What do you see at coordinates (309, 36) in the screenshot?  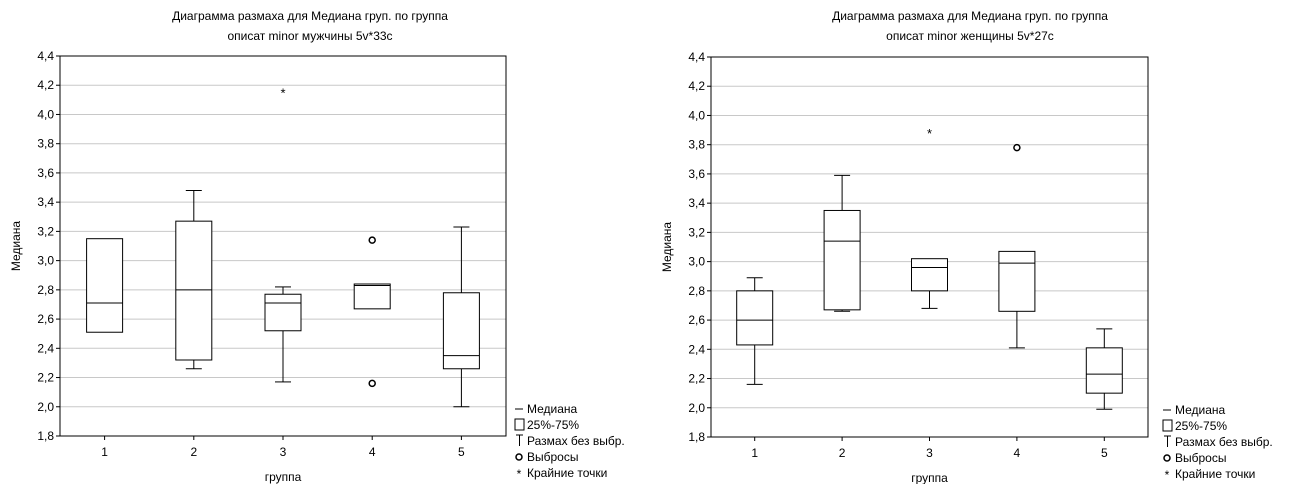 I see `chart-subtitle: описат minor мужчины 5v*33c` at bounding box center [309, 36].